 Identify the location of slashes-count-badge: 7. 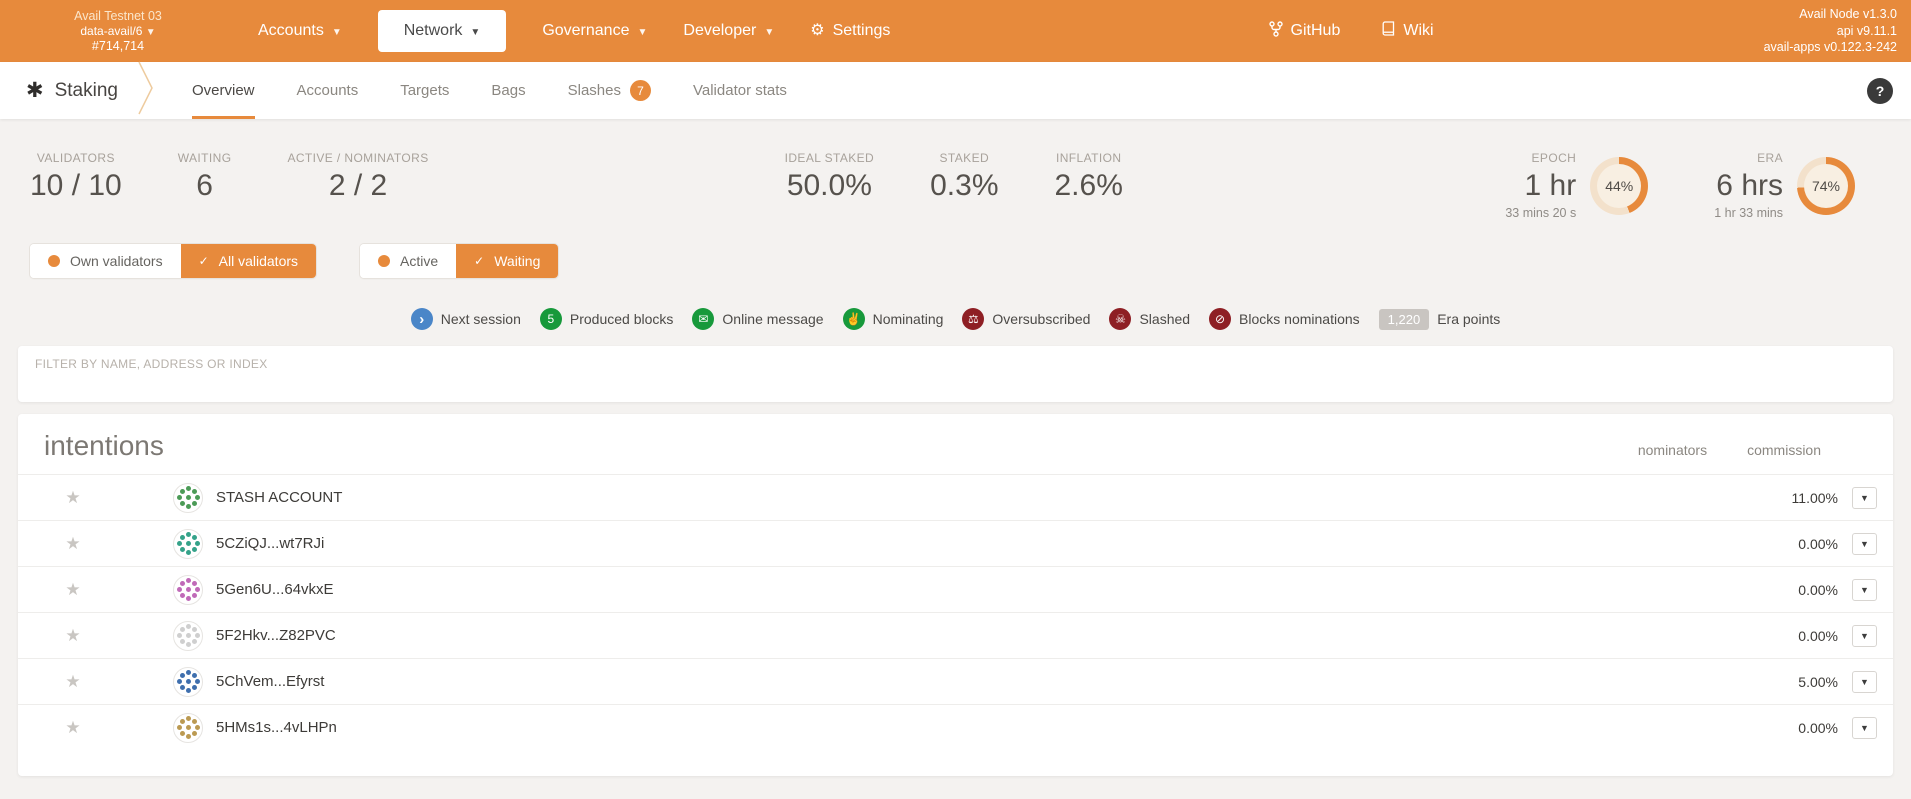
(640, 90).